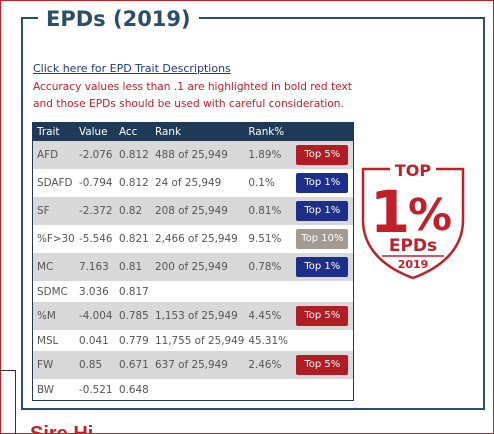 The image size is (494, 434). Describe the element at coordinates (133, 390) in the screenshot. I see `cell-acc: 0.648` at that location.